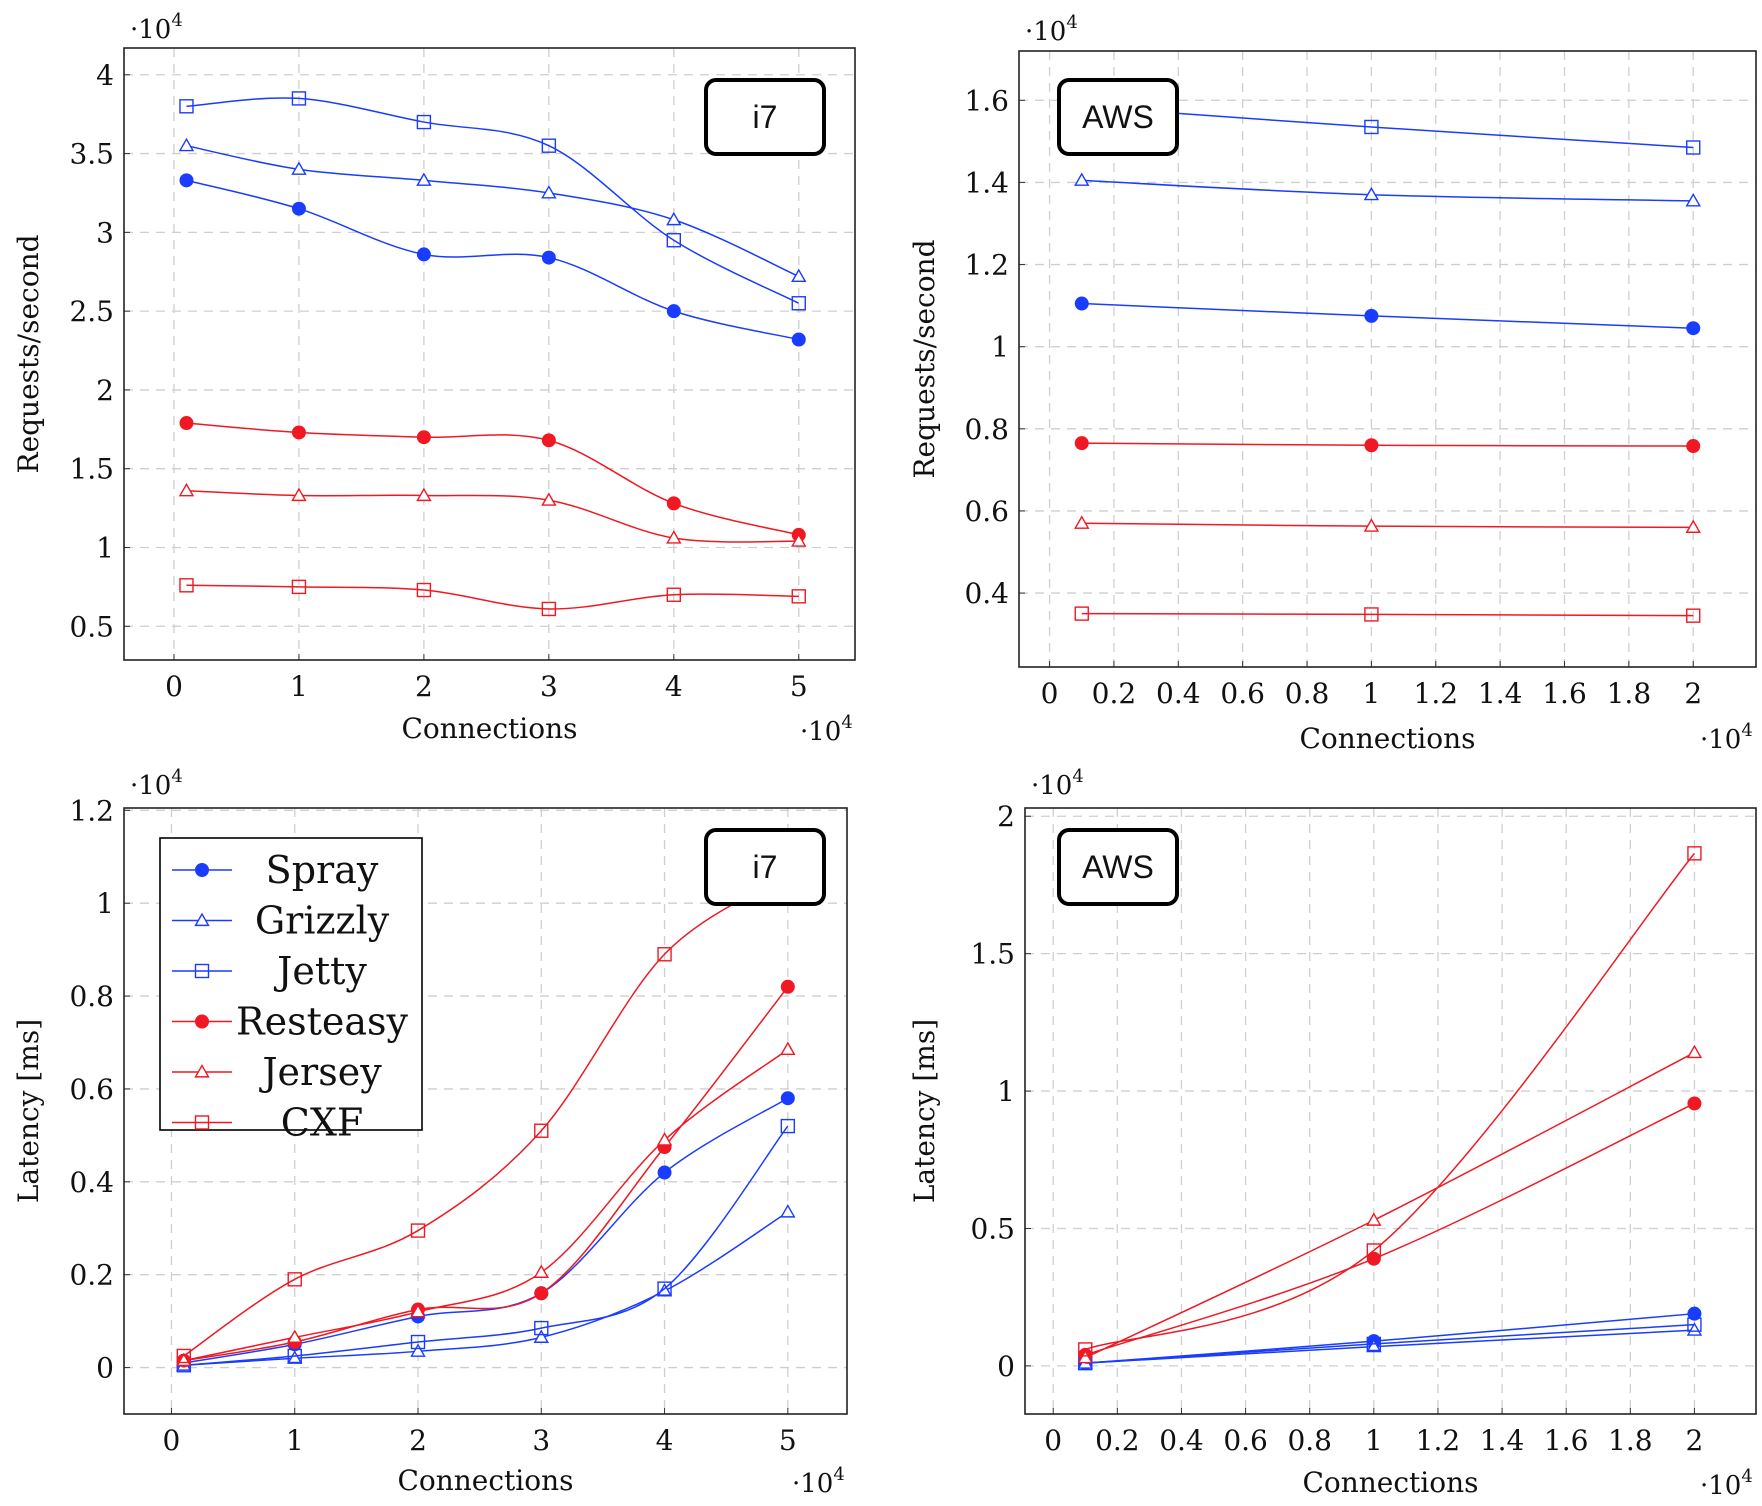 This screenshot has width=1762, height=1506. I want to click on legend-label: Resteasy, so click(322, 1022).